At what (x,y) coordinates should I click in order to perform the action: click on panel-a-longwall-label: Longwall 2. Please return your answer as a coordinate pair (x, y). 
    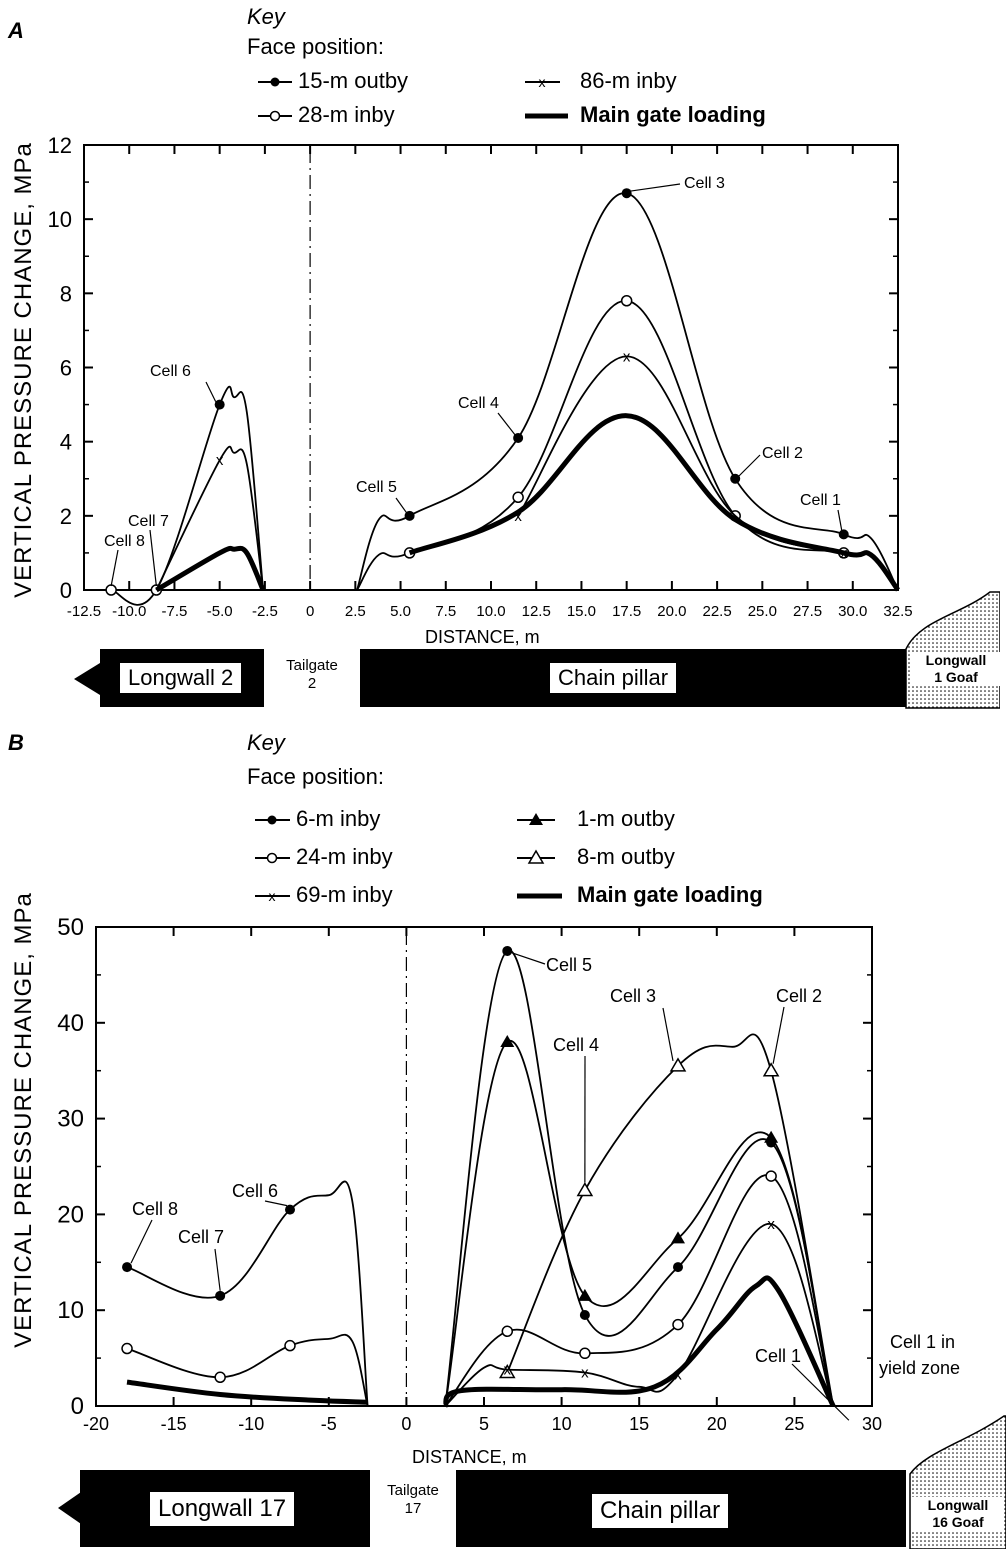
    Looking at the image, I should click on (181, 678).